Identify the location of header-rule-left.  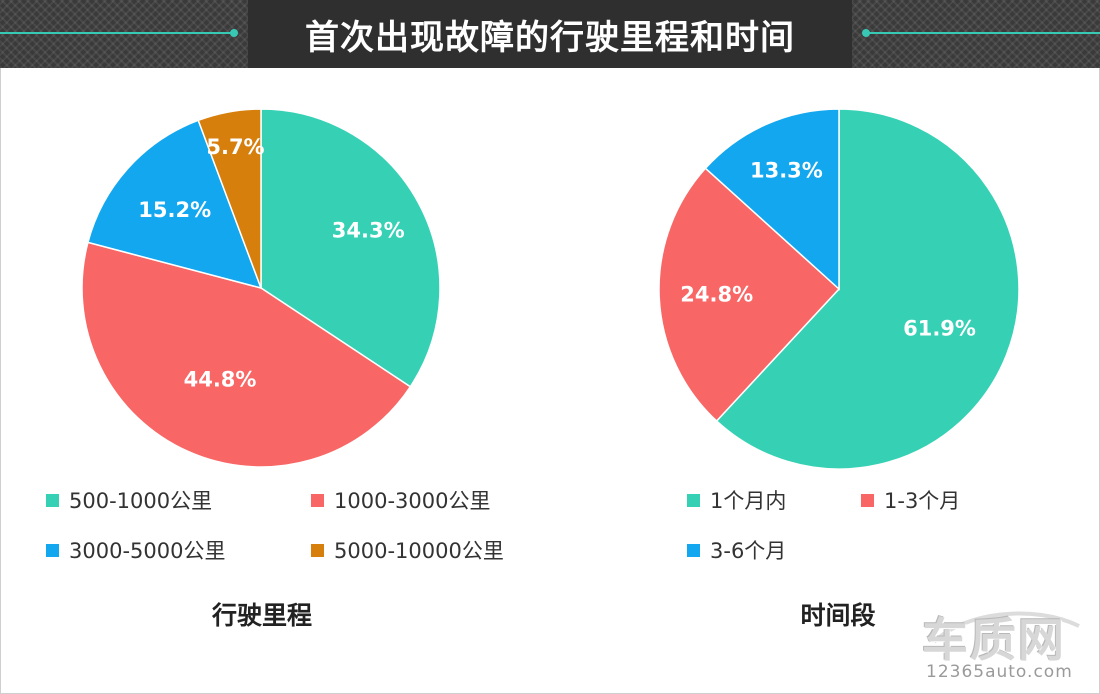
(116, 33).